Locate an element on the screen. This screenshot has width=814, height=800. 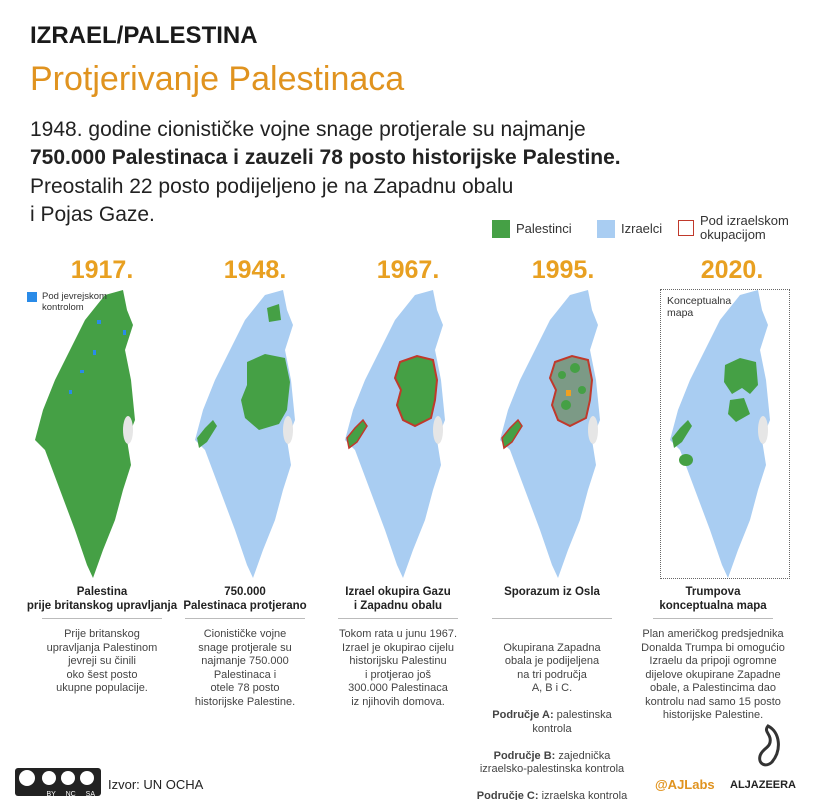
area-label: Područje B: is located at coordinates (524, 755).